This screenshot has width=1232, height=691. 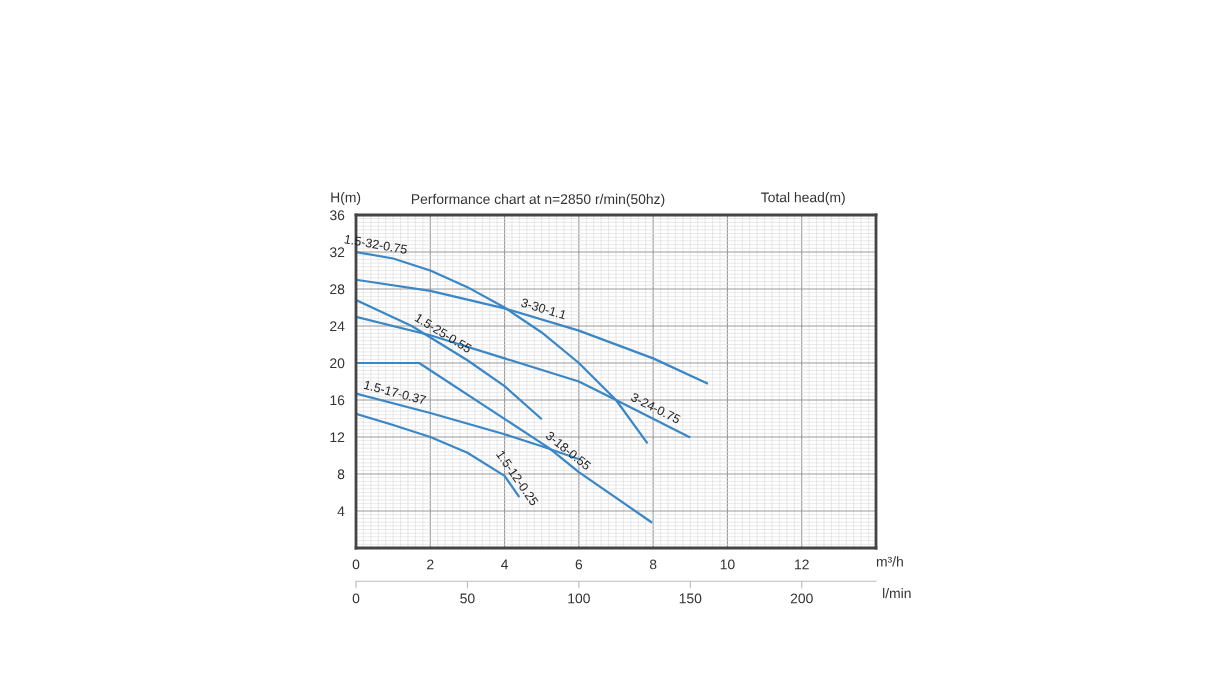 What do you see at coordinates (337, 215) in the screenshot?
I see `y-tick-label: 36` at bounding box center [337, 215].